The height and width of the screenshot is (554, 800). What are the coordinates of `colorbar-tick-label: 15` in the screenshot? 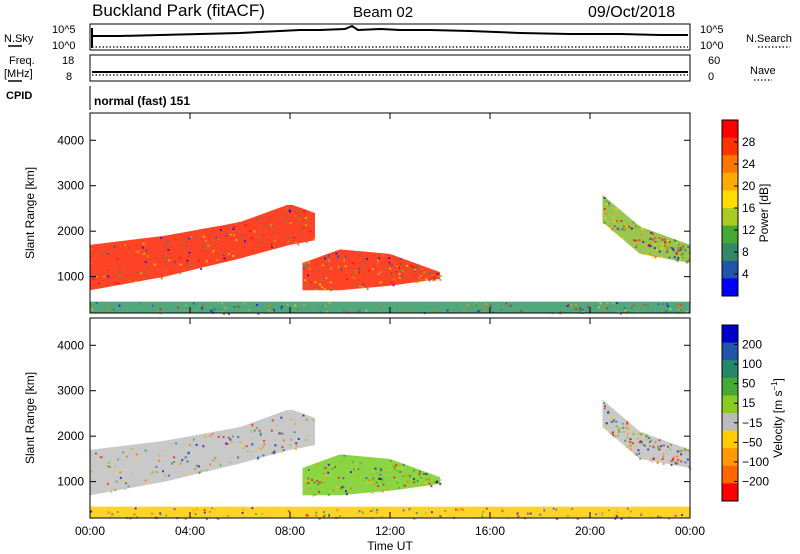 It's located at (749, 403).